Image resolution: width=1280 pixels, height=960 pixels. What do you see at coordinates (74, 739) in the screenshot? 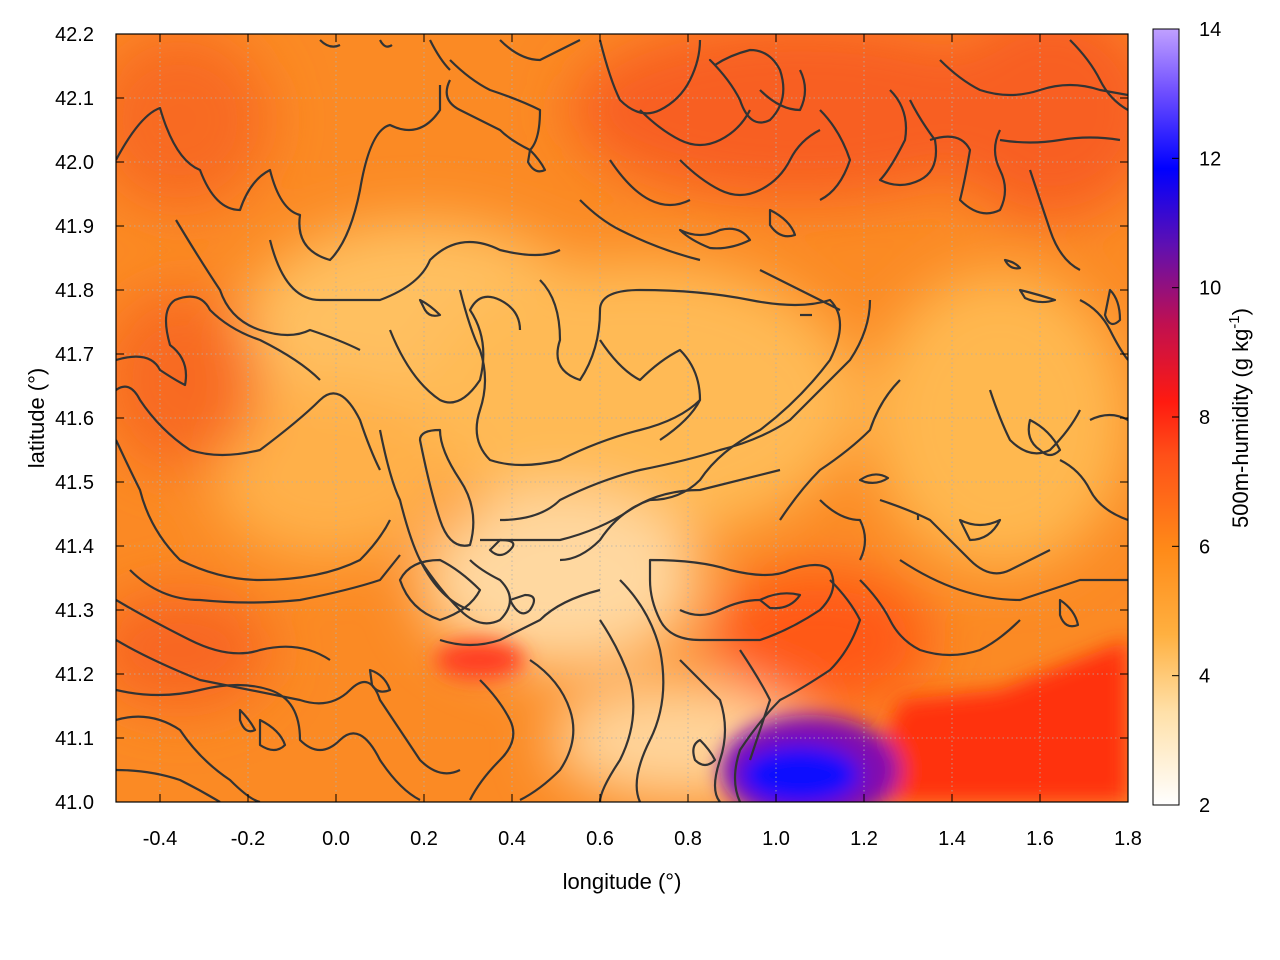
I see `y-tick-label: 41.1` at bounding box center [74, 739].